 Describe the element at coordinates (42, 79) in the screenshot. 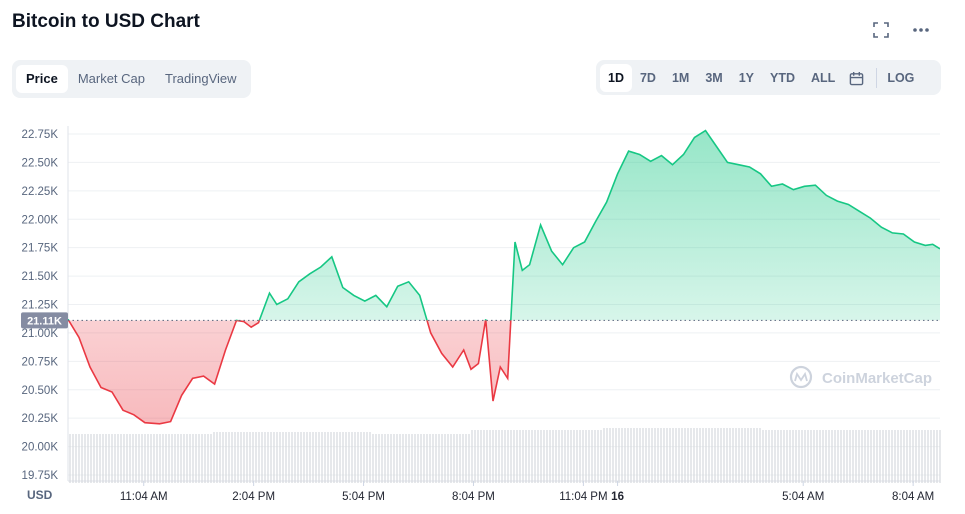

I see `tab-price: Price` at that location.